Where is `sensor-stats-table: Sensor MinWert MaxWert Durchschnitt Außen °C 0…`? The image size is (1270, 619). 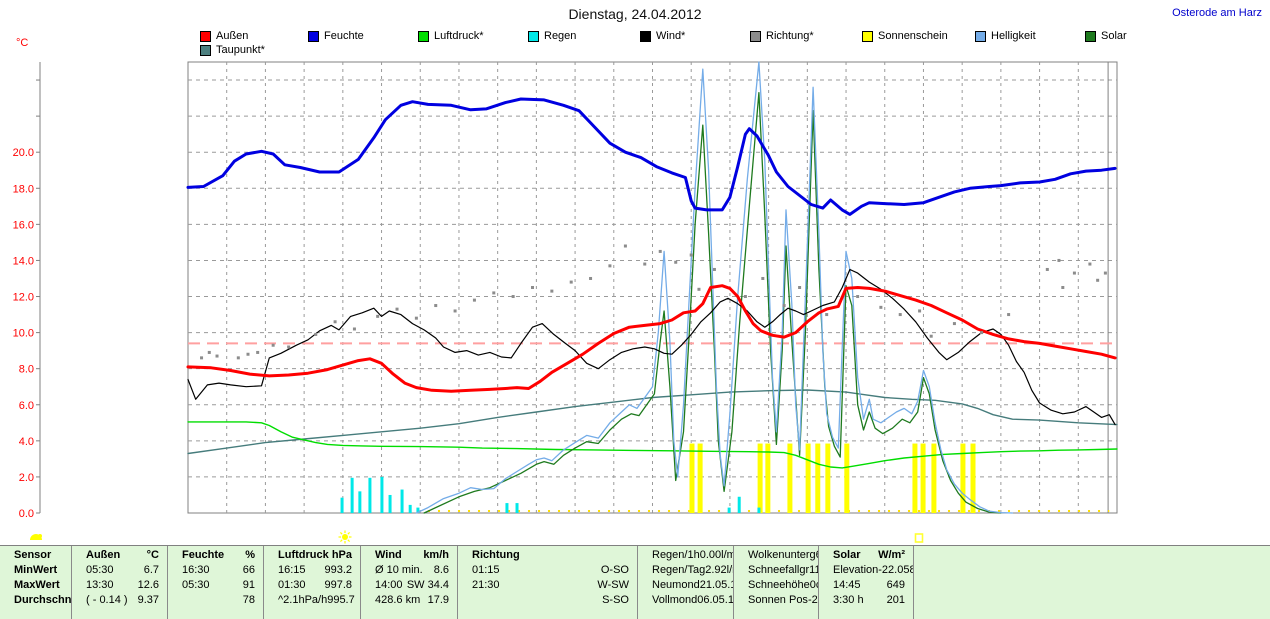 sensor-stats-table: Sensor MinWert MaxWert Durchschnitt Außen °C 0… is located at coordinates (635, 582).